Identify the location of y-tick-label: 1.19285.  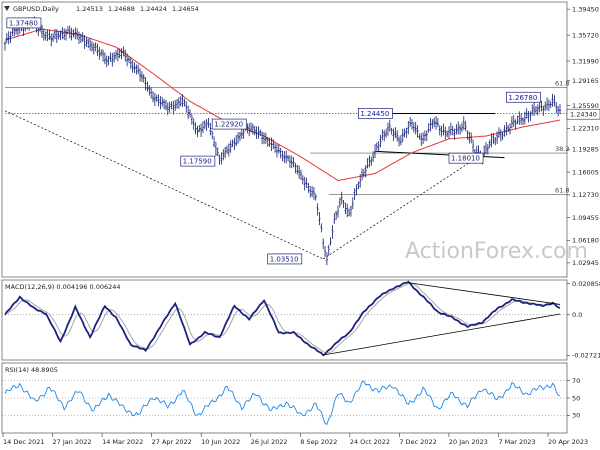
(585, 150).